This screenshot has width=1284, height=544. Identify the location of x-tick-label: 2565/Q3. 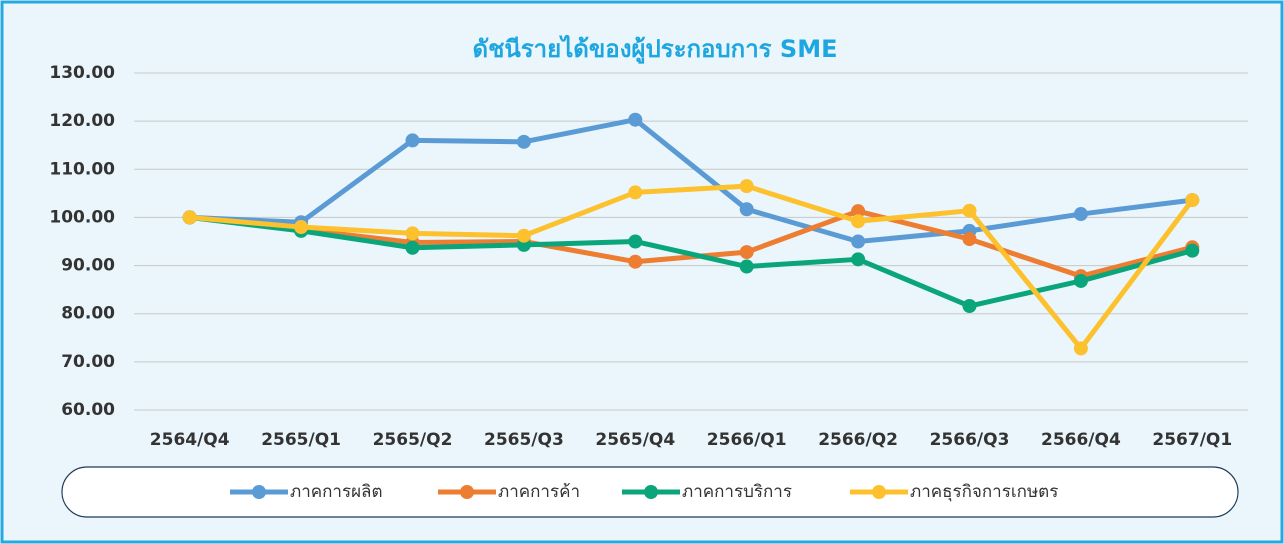
(524, 440).